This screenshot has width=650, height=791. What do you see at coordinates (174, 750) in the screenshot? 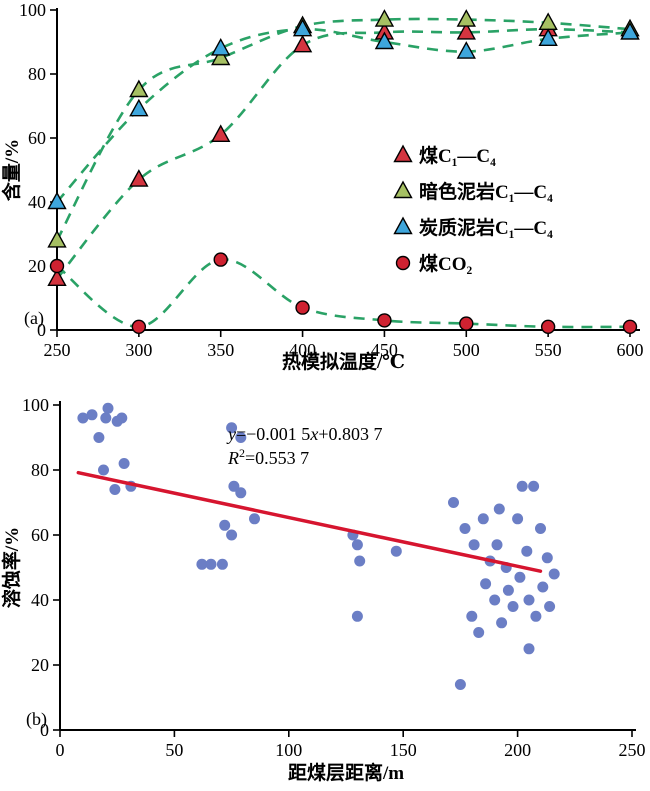
I see `x-tick-label-b: 50` at bounding box center [174, 750].